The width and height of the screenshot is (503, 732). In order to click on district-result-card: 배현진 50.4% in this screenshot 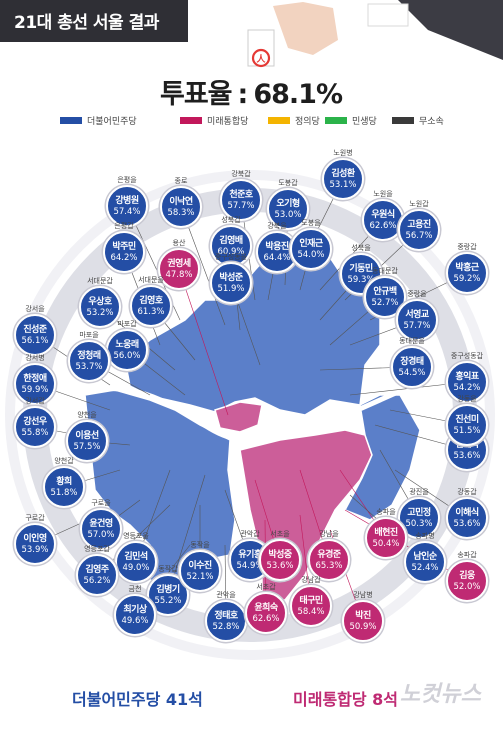, I will do `click(386, 538)`.